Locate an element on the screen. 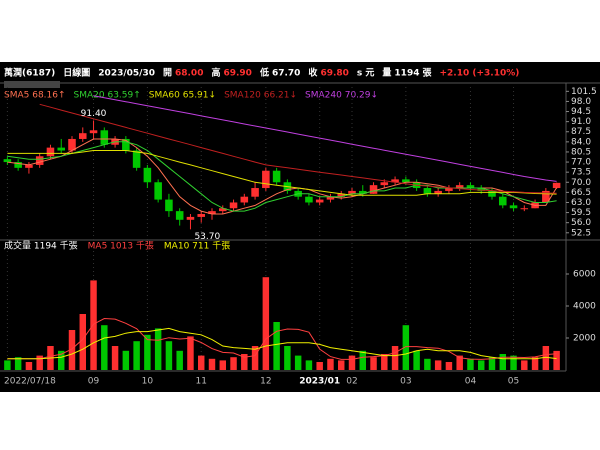 The image size is (600, 450). legend-entry: SMA60 65.91↓ is located at coordinates (182, 96).